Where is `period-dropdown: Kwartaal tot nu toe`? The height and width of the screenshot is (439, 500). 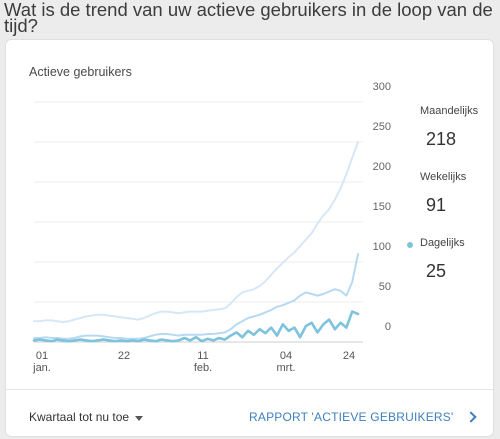 period-dropdown: Kwartaal tot nu toe is located at coordinates (86, 417).